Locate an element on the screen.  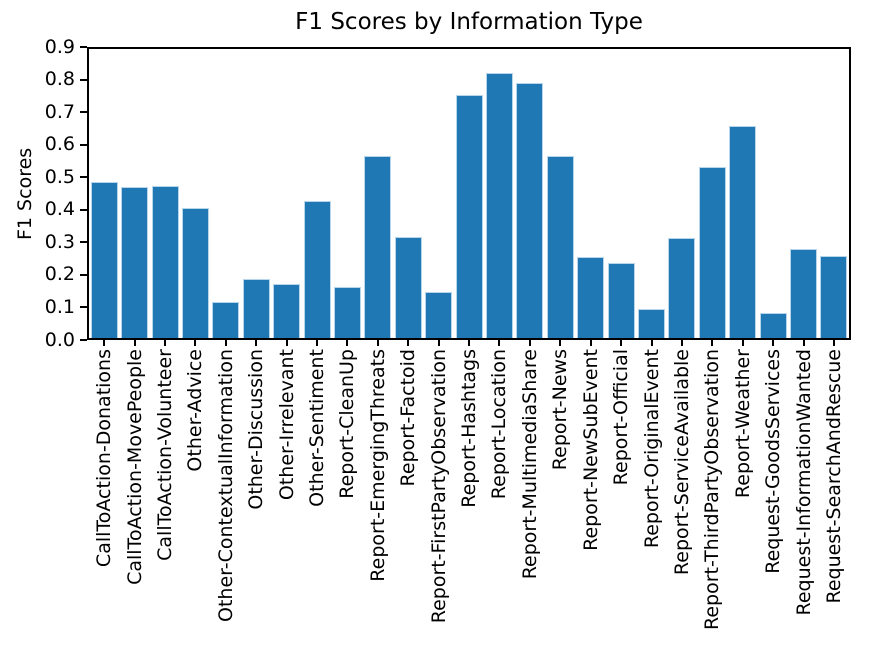
y-tick-label: 0.8 is located at coordinates (59, 79).